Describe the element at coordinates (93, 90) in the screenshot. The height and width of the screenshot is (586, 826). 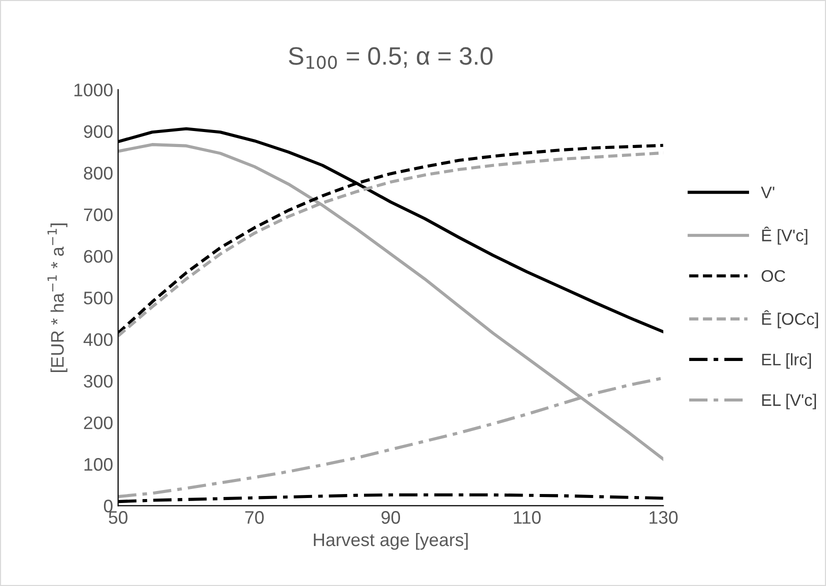
I see `y-tick-label: 1000` at that location.